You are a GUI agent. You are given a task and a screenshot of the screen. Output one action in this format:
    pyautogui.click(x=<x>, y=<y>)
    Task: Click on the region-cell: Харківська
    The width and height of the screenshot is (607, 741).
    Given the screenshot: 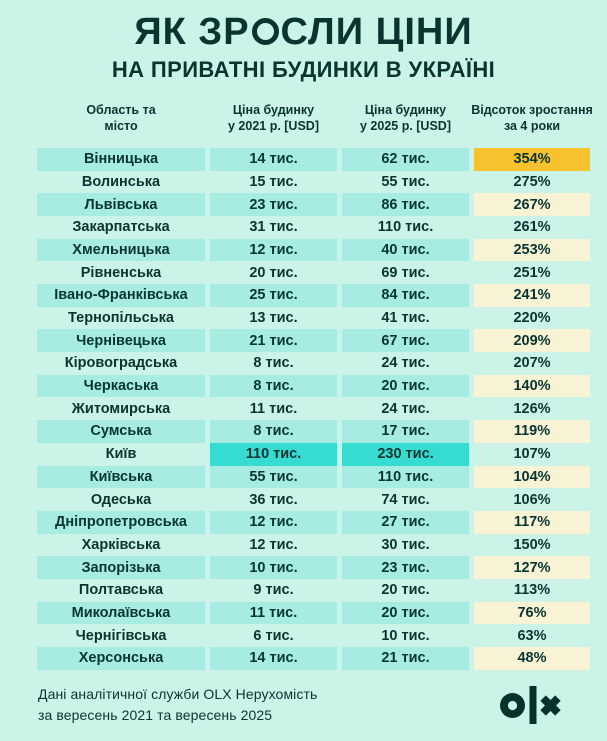 What is the action you would take?
    pyautogui.click(x=121, y=544)
    